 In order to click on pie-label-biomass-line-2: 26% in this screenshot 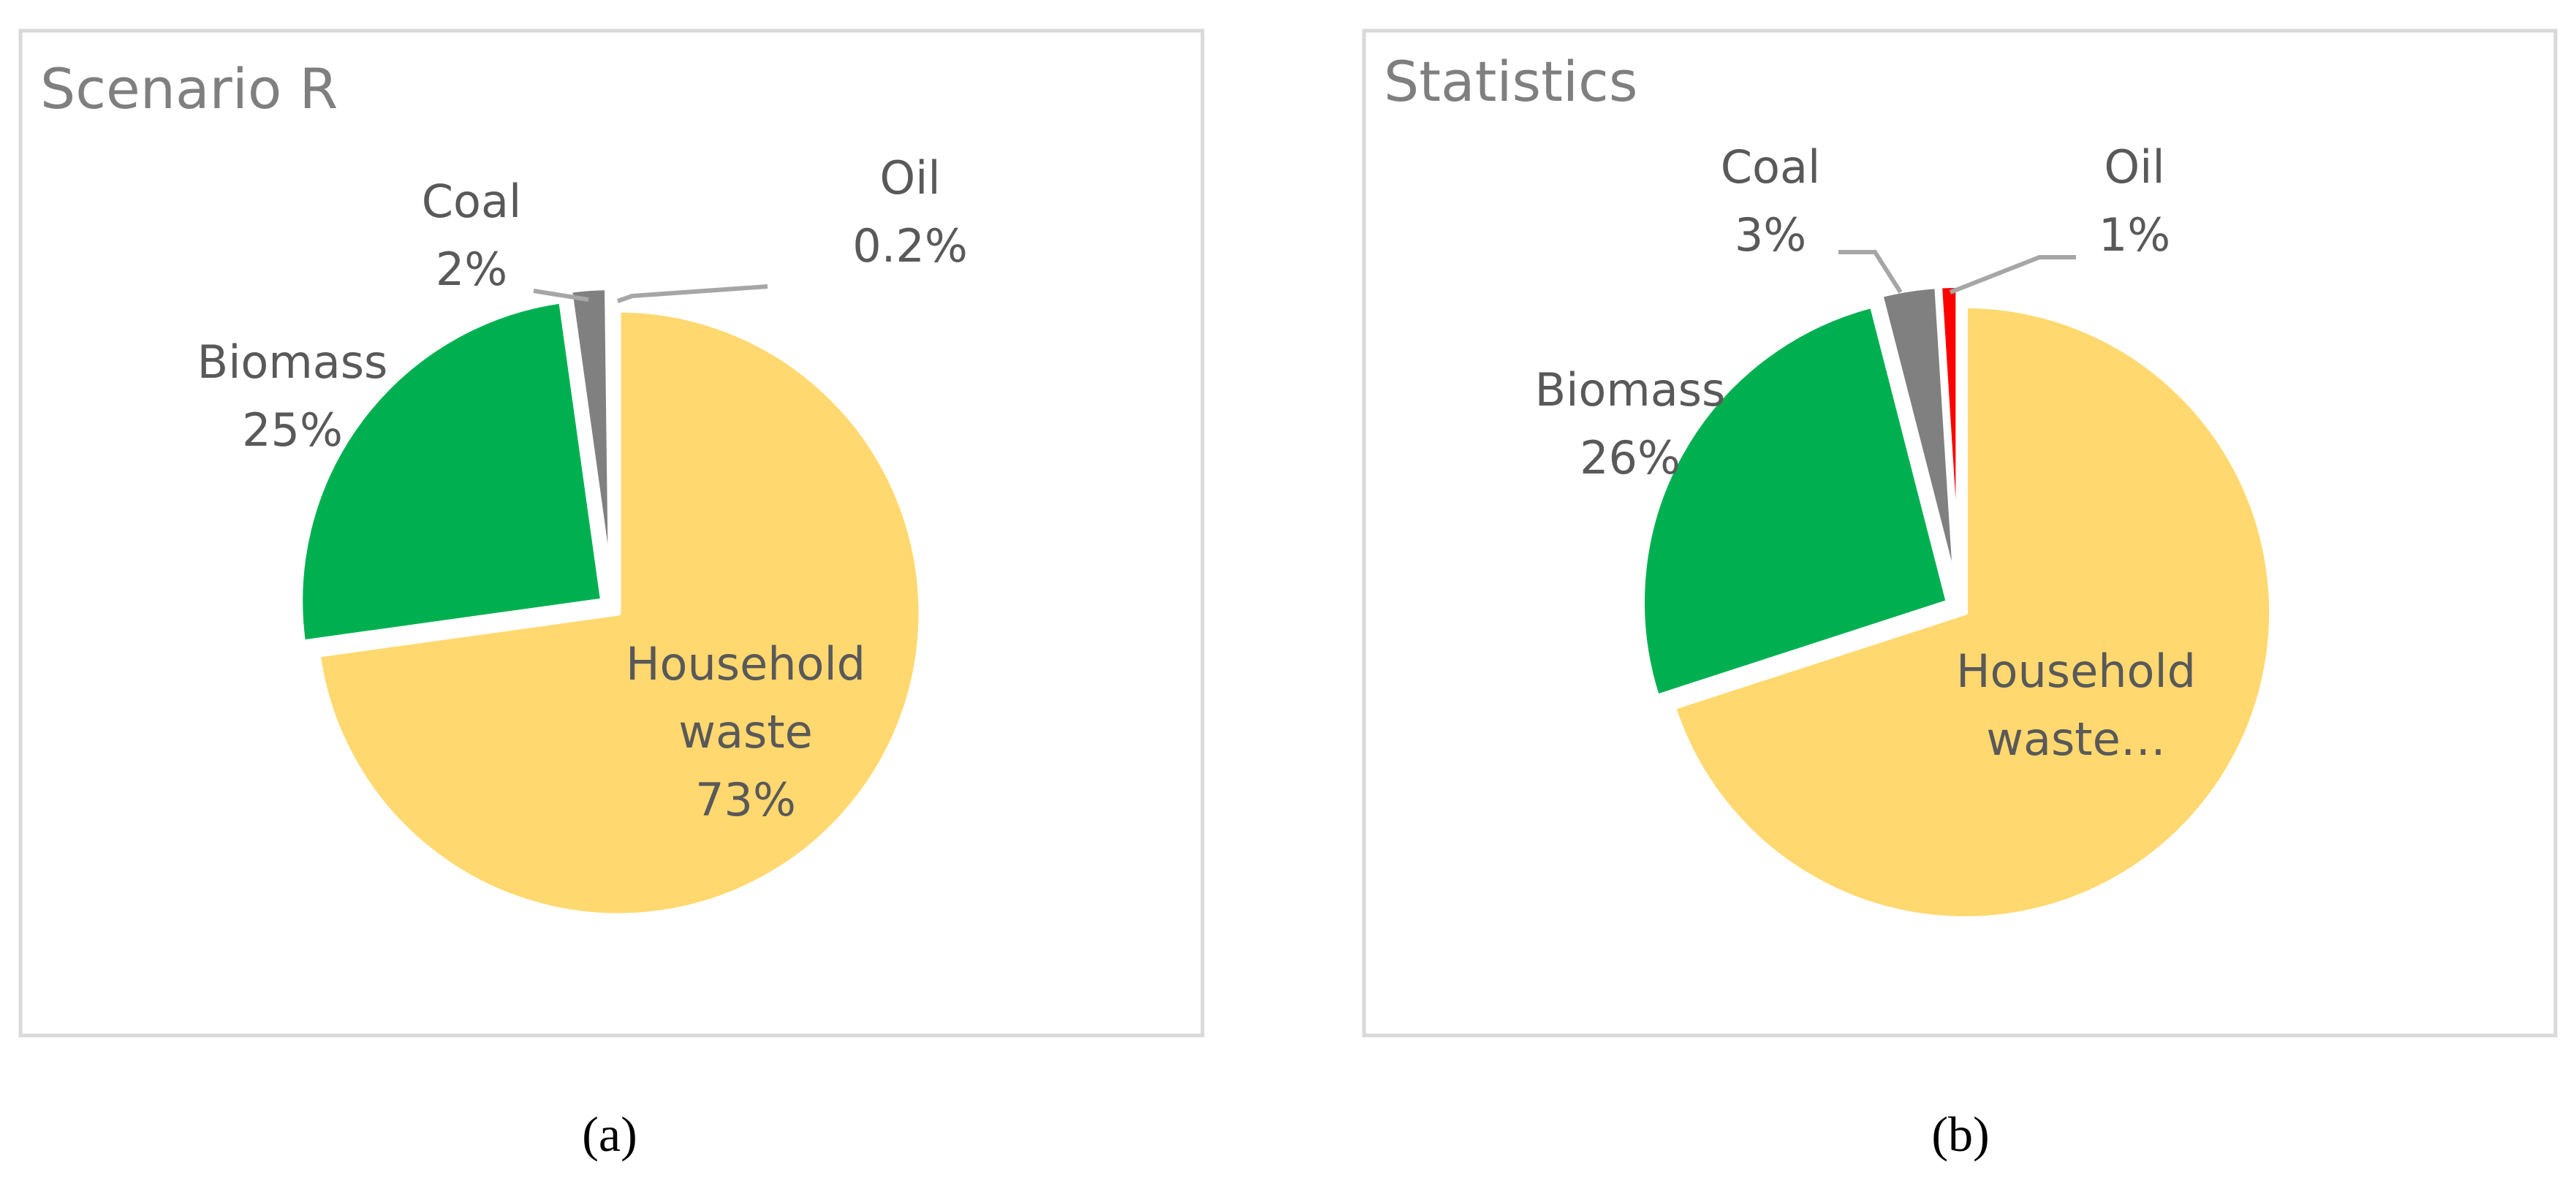, I will do `click(1630, 457)`.